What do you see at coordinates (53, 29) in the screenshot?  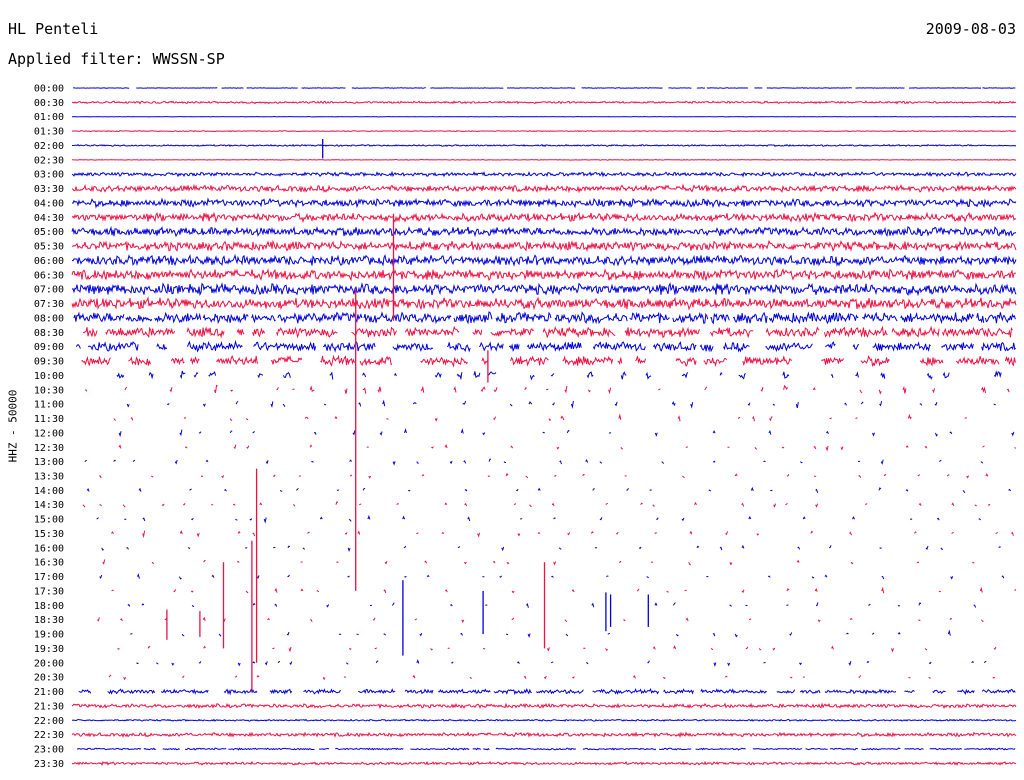 I see `station-name: HL Penteli` at bounding box center [53, 29].